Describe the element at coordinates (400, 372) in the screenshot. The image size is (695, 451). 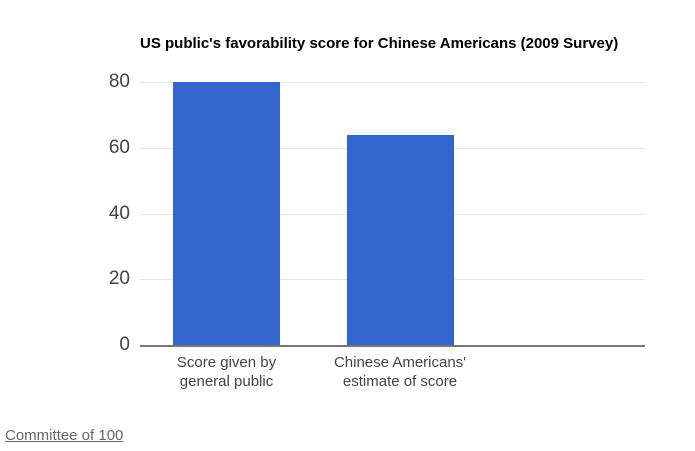
I see `x-category-label-2: Chinese Americans' estimate of score` at that location.